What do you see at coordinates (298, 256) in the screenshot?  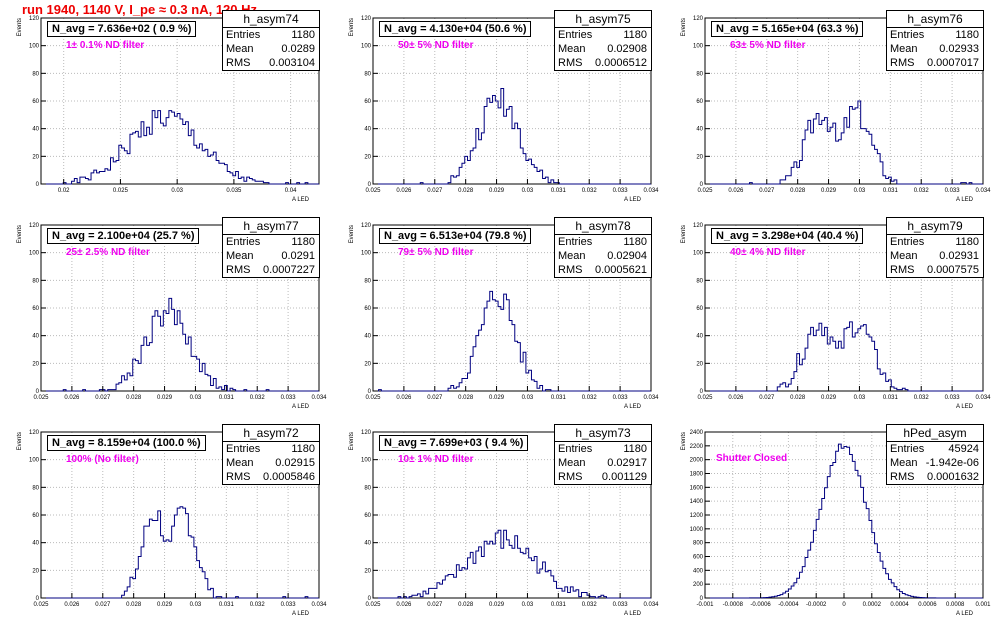 I see `stat-mean-value: 0.0291` at bounding box center [298, 256].